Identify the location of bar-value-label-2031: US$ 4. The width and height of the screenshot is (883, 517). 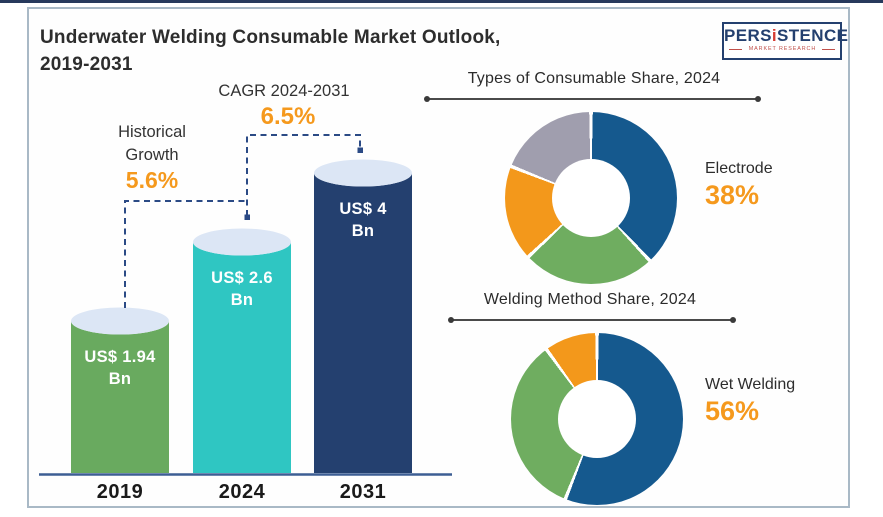
(363, 209).